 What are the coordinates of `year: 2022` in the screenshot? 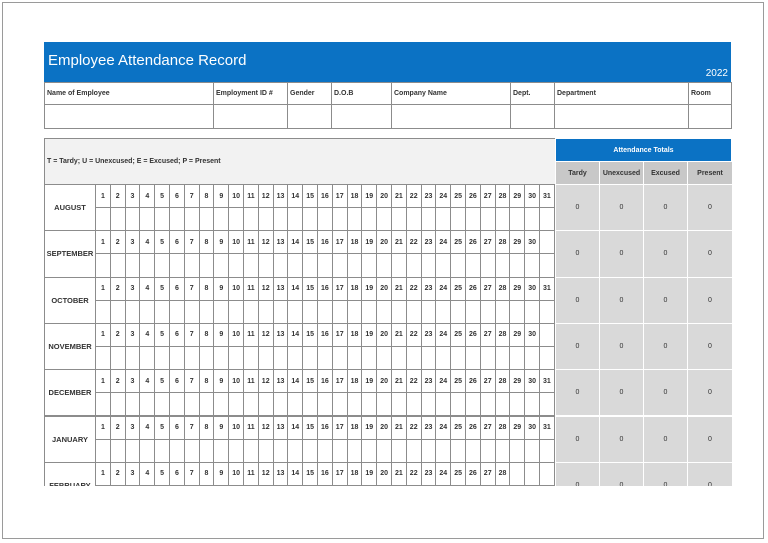 It's located at (716, 73).